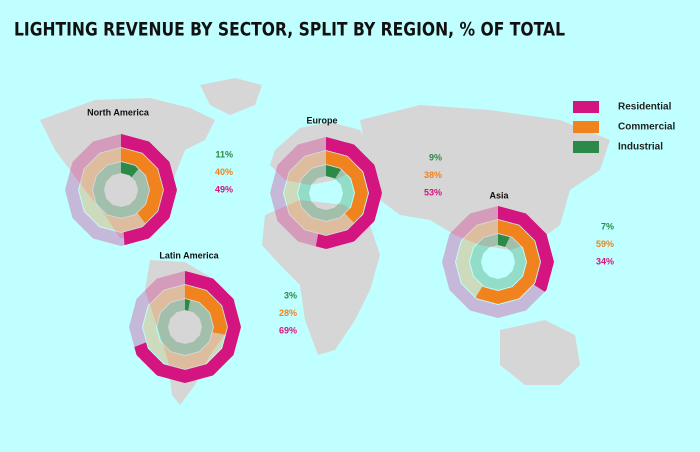 The height and width of the screenshot is (452, 700). Describe the element at coordinates (645, 107) in the screenshot. I see `legend-label: Residential` at that location.